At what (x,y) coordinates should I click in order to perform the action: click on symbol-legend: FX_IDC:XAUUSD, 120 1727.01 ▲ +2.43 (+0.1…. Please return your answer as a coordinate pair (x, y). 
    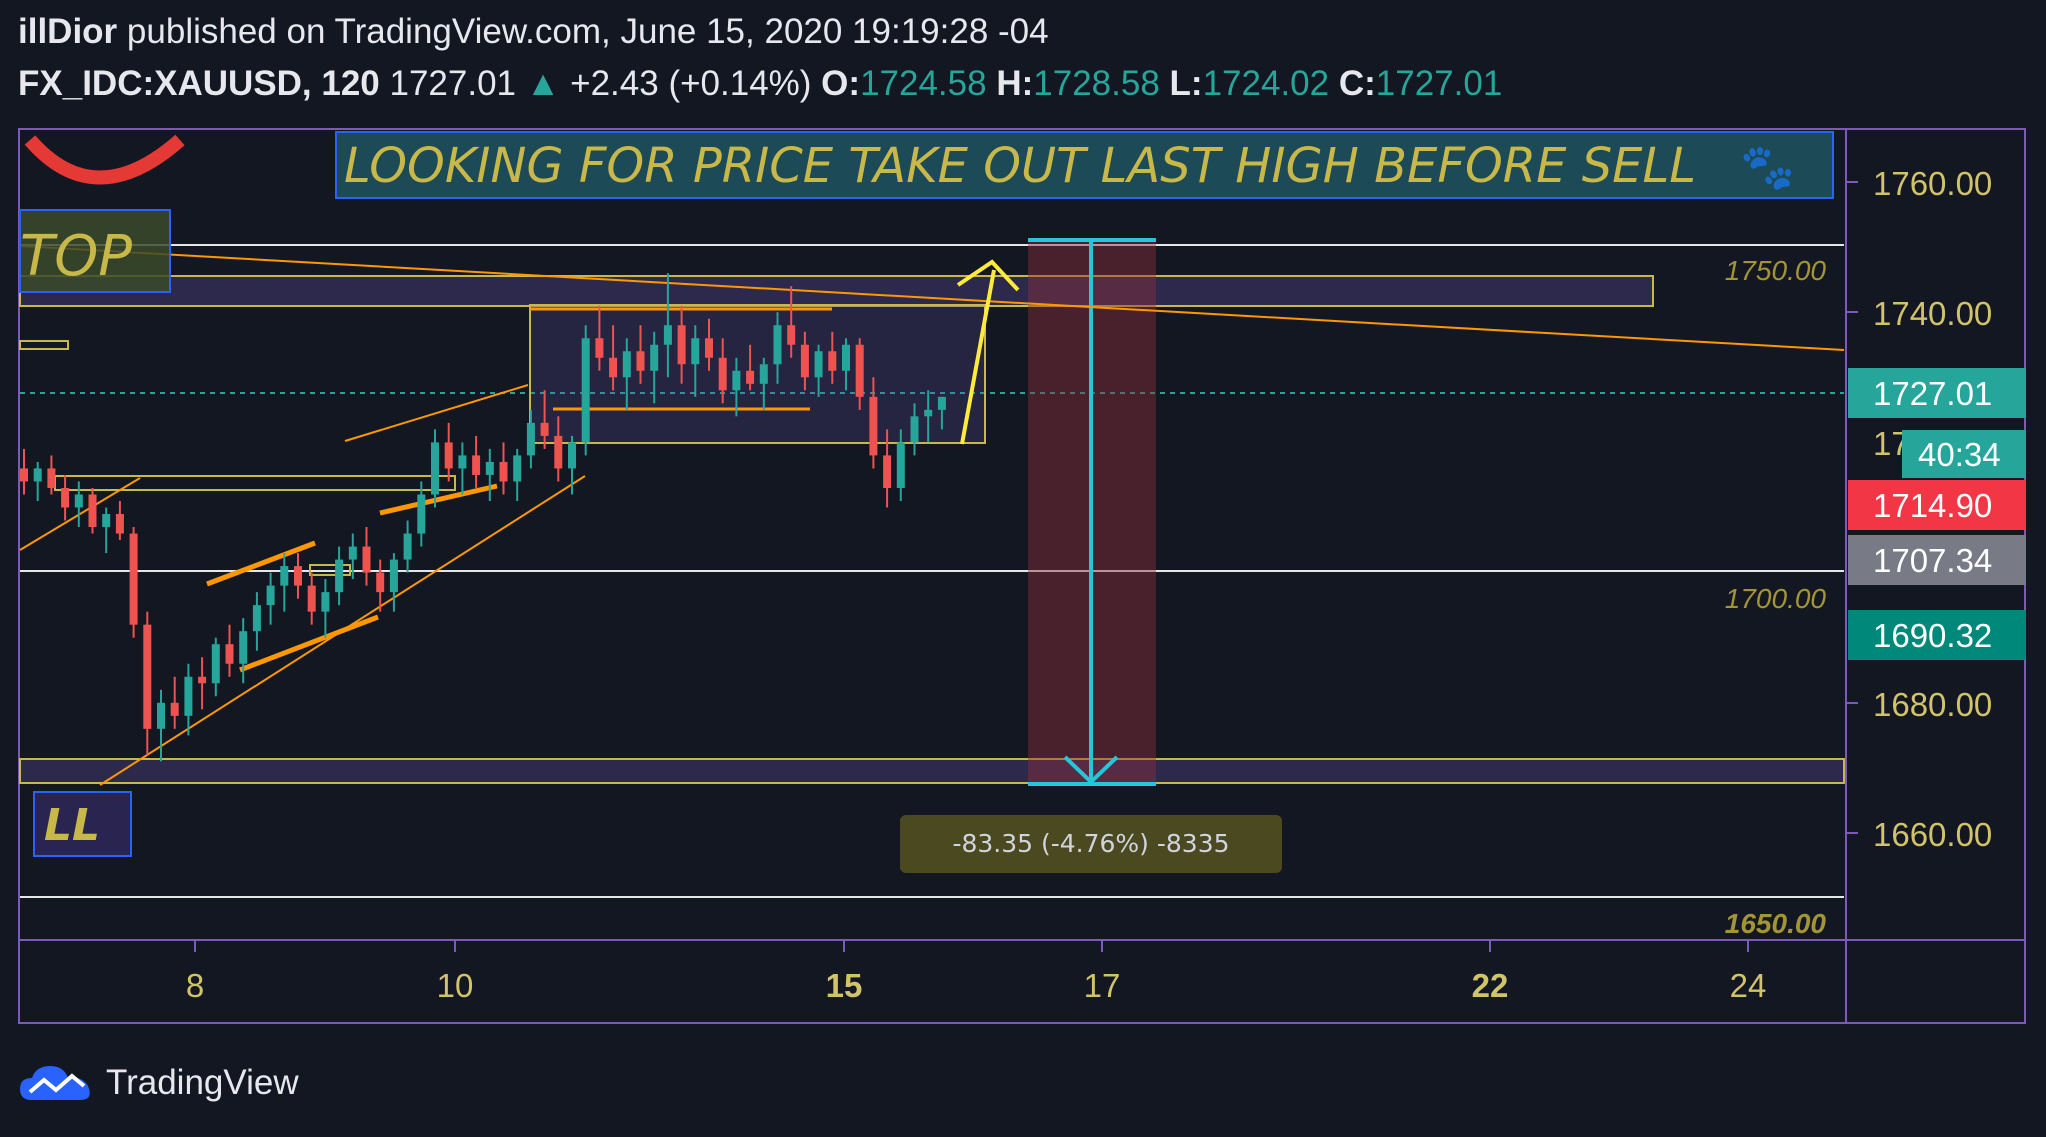
    Looking at the image, I should click on (760, 84).